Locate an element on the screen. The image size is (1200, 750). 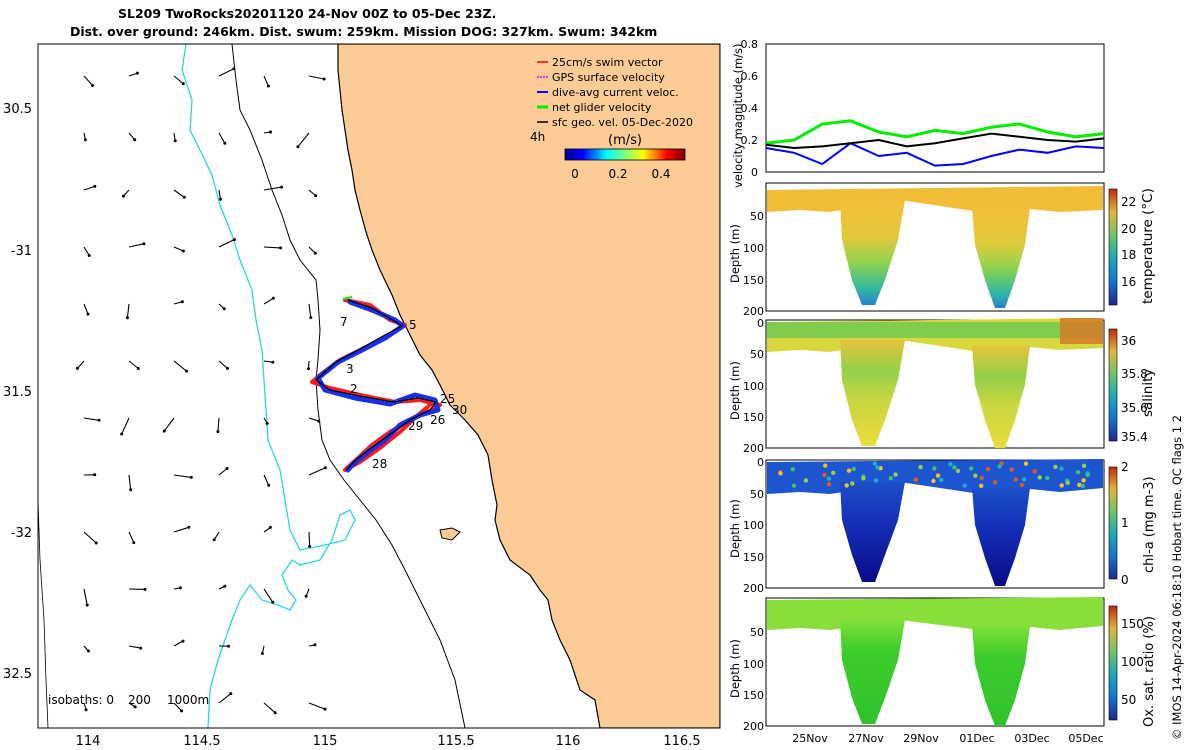
rottnest-island is located at coordinates (450, 534).